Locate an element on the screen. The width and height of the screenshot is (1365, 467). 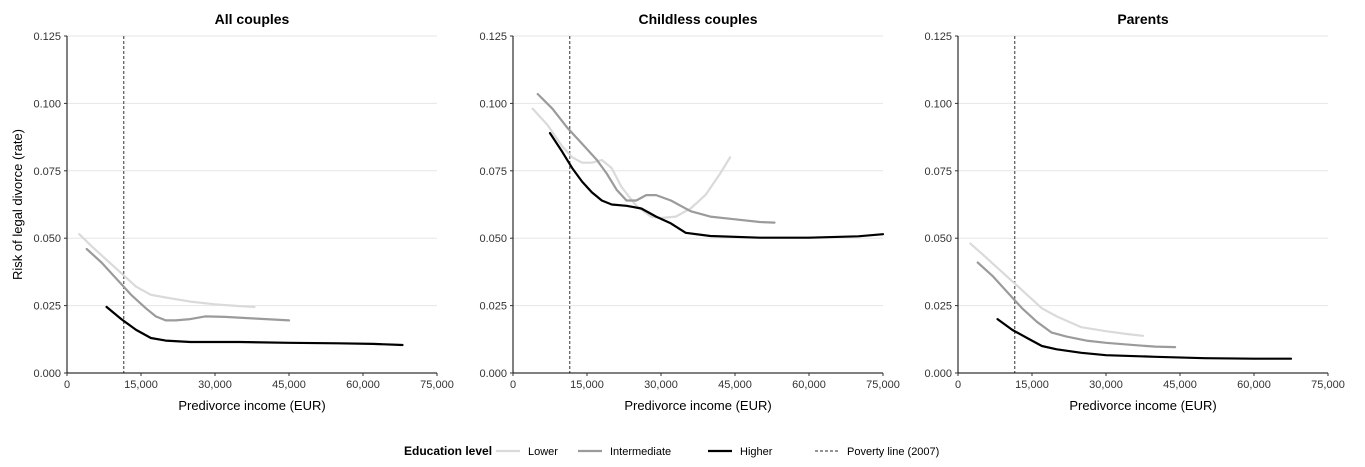
legend-label: Poverty line (2007) is located at coordinates (893, 452).